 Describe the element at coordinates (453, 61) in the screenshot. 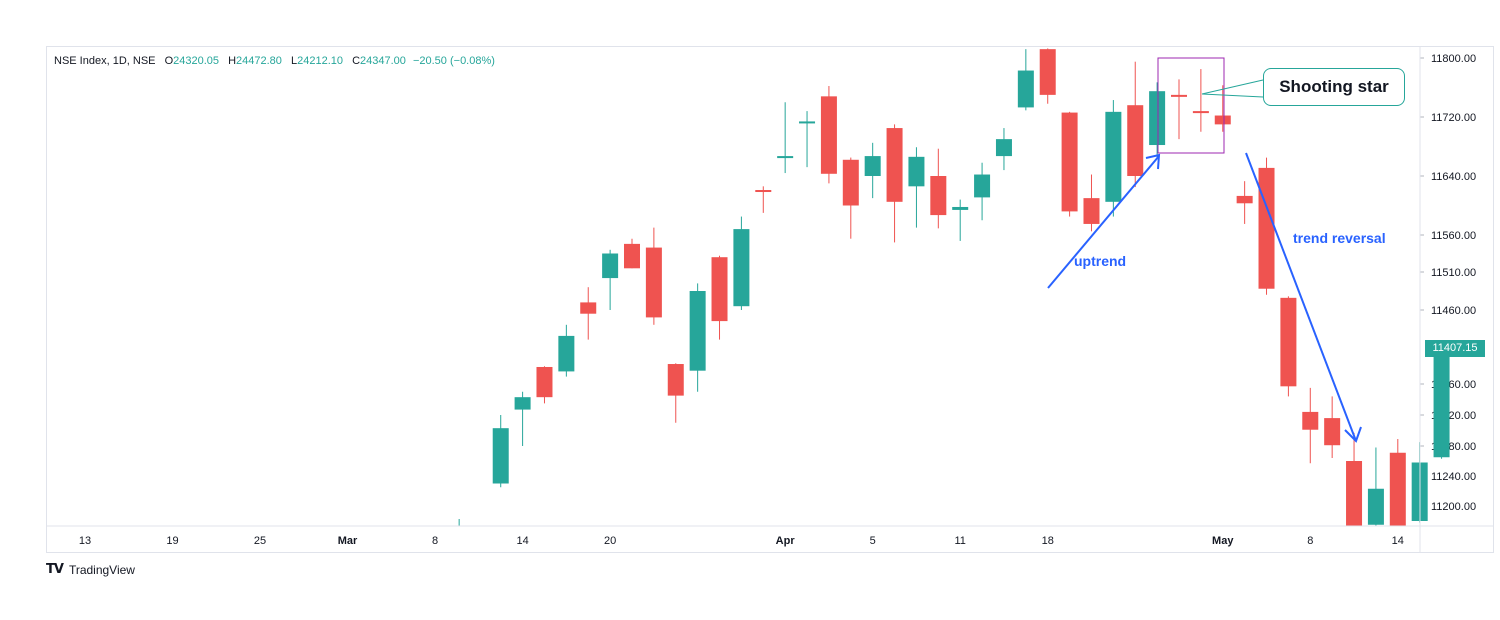

I see `legend-change-value: −20.50 (−0.08%)` at that location.